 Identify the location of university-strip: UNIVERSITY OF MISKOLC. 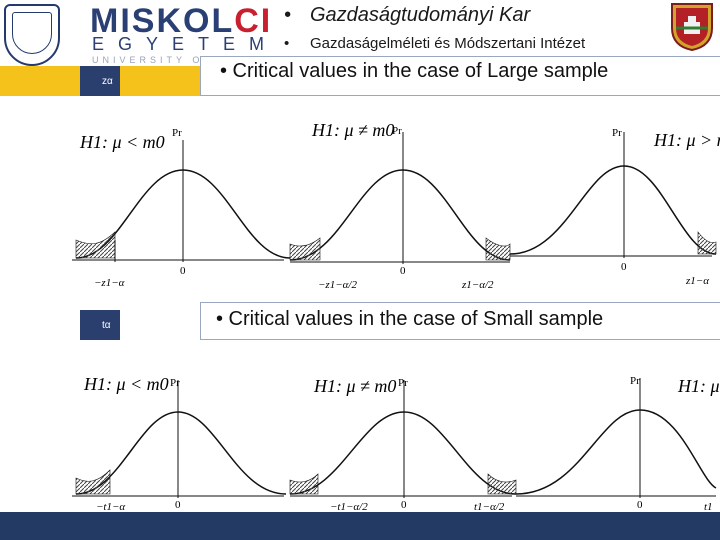
(190, 60).